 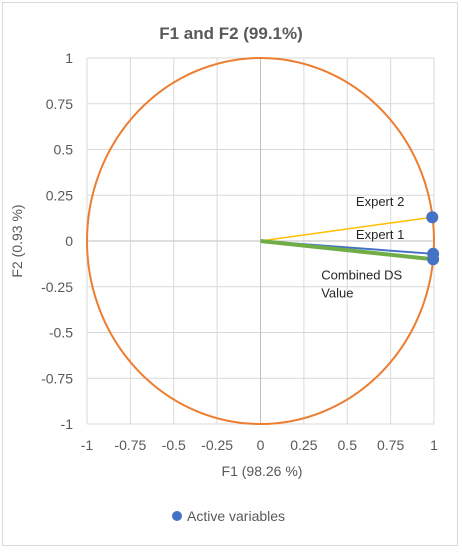 What do you see at coordinates (59, 195) in the screenshot?
I see `y-tick-label: 0.25` at bounding box center [59, 195].